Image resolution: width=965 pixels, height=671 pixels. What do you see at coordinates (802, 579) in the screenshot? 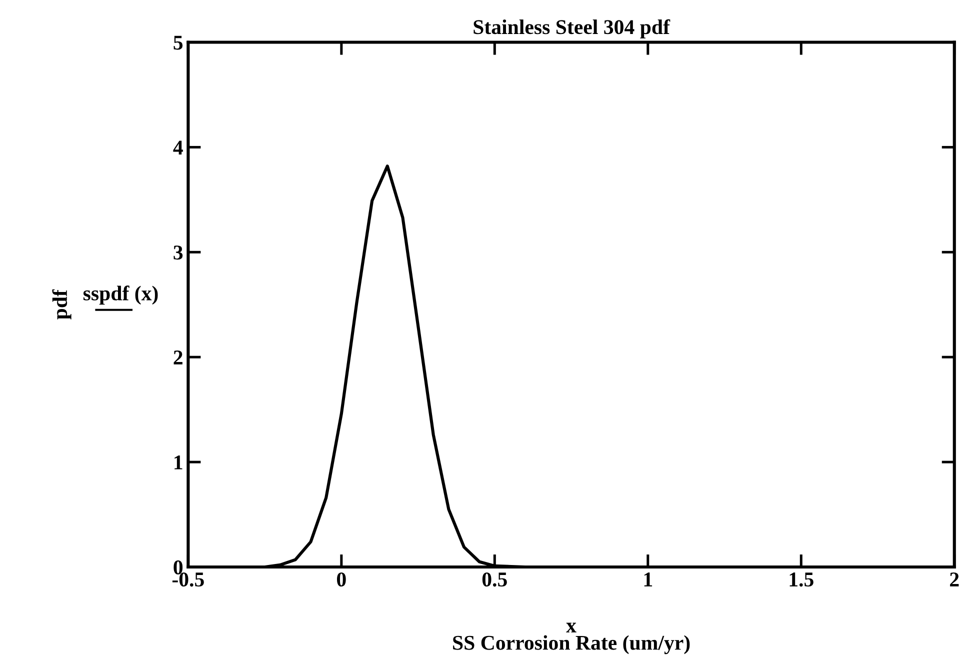
I see `x-tick-label: 1.5` at bounding box center [802, 579].